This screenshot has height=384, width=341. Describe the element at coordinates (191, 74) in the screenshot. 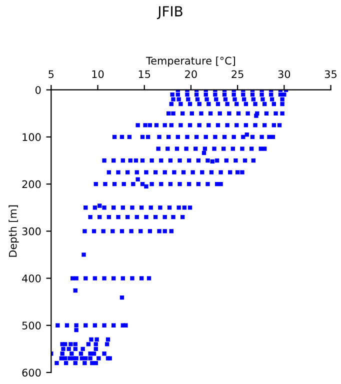

I see `x-tick-label: 20` at that location.